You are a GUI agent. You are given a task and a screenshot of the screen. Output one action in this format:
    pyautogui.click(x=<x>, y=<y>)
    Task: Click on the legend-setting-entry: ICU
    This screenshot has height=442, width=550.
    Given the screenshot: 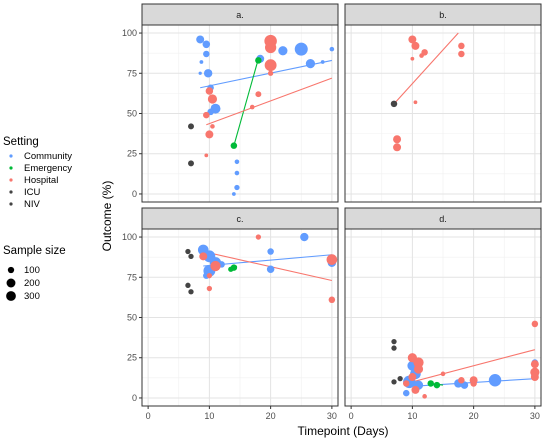 What is the action you would take?
    pyautogui.click(x=25, y=192)
    